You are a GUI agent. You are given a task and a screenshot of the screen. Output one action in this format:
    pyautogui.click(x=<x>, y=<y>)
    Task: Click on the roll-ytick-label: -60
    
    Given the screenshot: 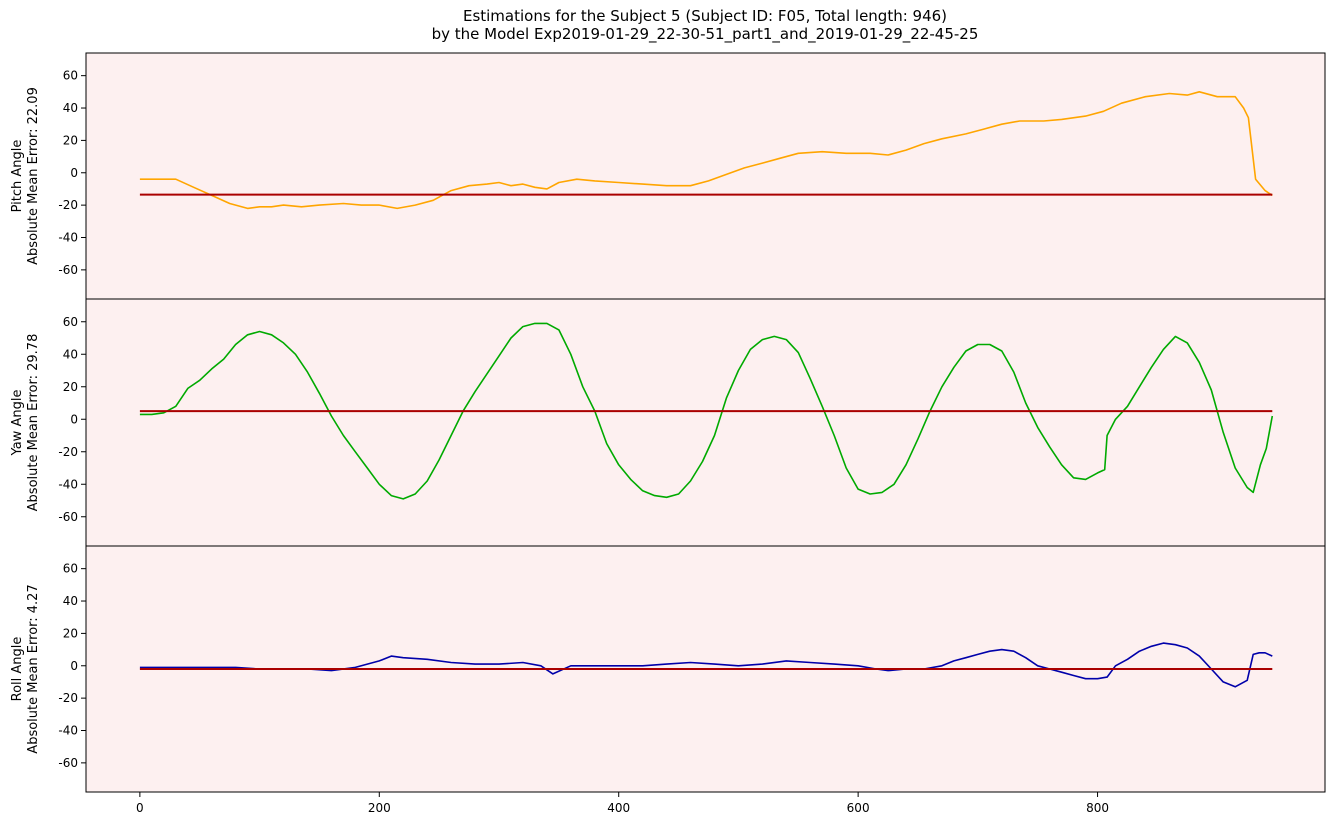 What is the action you would take?
    pyautogui.click(x=68, y=763)
    